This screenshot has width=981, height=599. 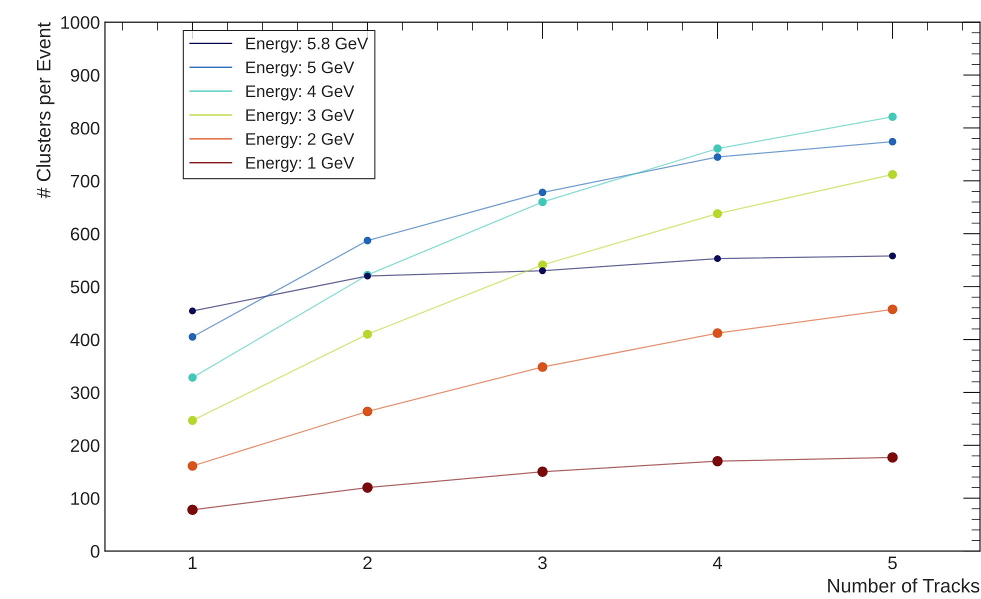 What do you see at coordinates (300, 164) in the screenshot?
I see `legend-label: Energy: 1 GeV` at bounding box center [300, 164].